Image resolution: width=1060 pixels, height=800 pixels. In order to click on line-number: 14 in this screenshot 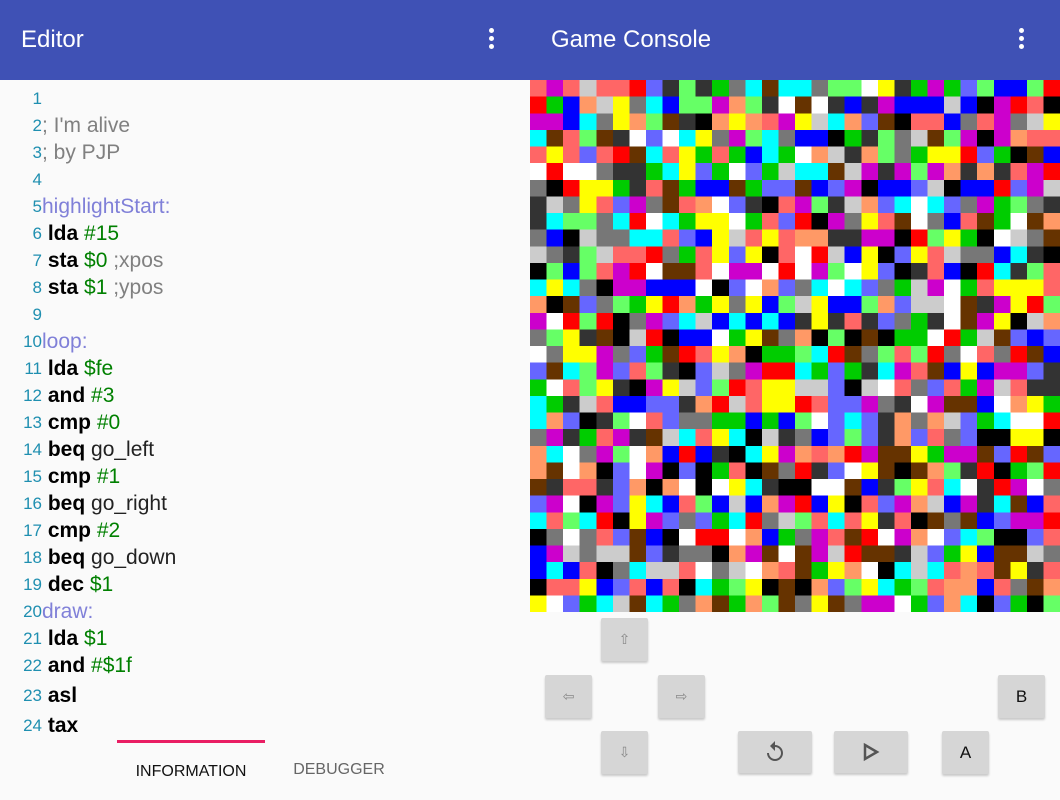, I will do `click(32, 449)`.